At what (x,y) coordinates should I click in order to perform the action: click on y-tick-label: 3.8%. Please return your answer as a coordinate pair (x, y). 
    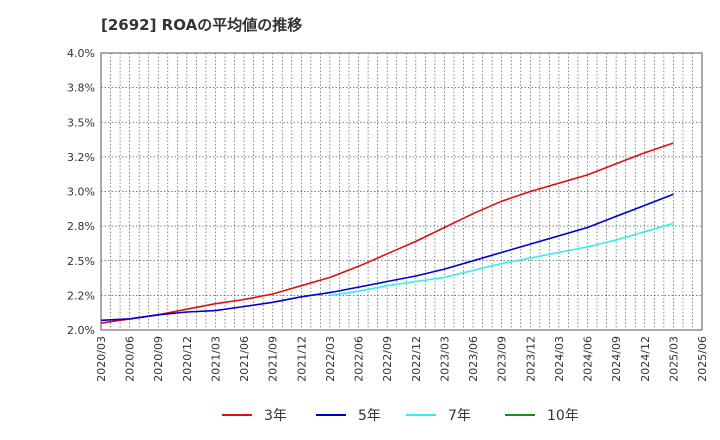
    Looking at the image, I should click on (81, 88).